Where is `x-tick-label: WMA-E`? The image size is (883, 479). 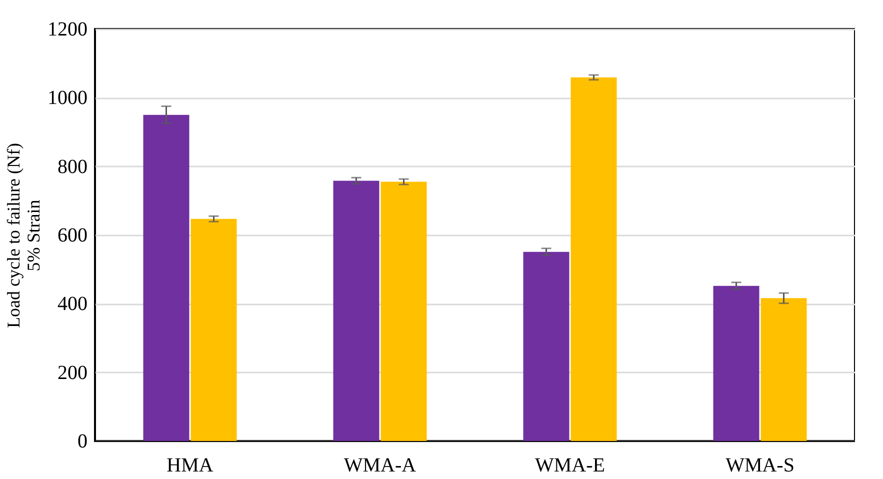 x-tick-label: WMA-E is located at coordinates (570, 465).